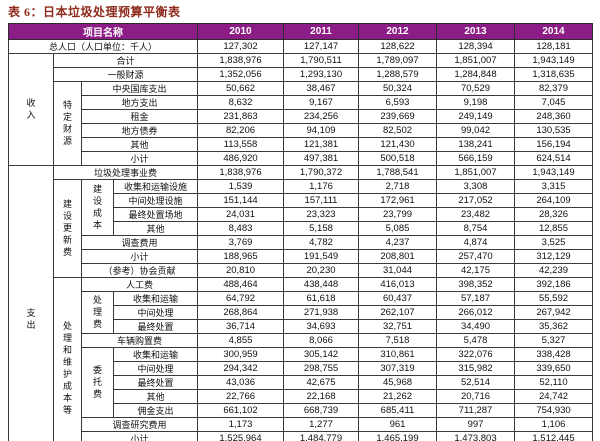  I want to click on value-cell: 127,302, so click(240, 46).